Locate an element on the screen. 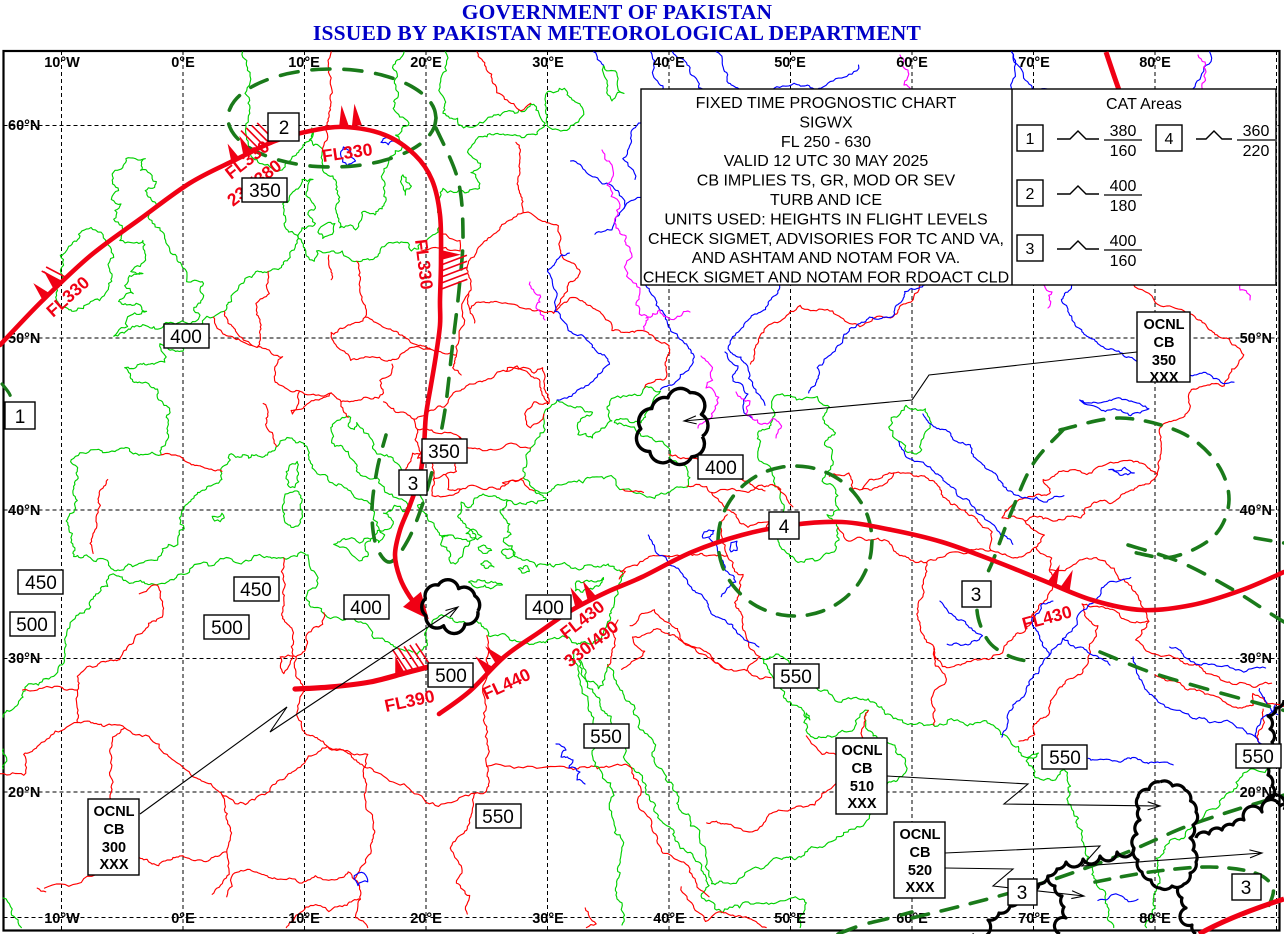  svg-text: 380 is located at coordinates (1123, 131).